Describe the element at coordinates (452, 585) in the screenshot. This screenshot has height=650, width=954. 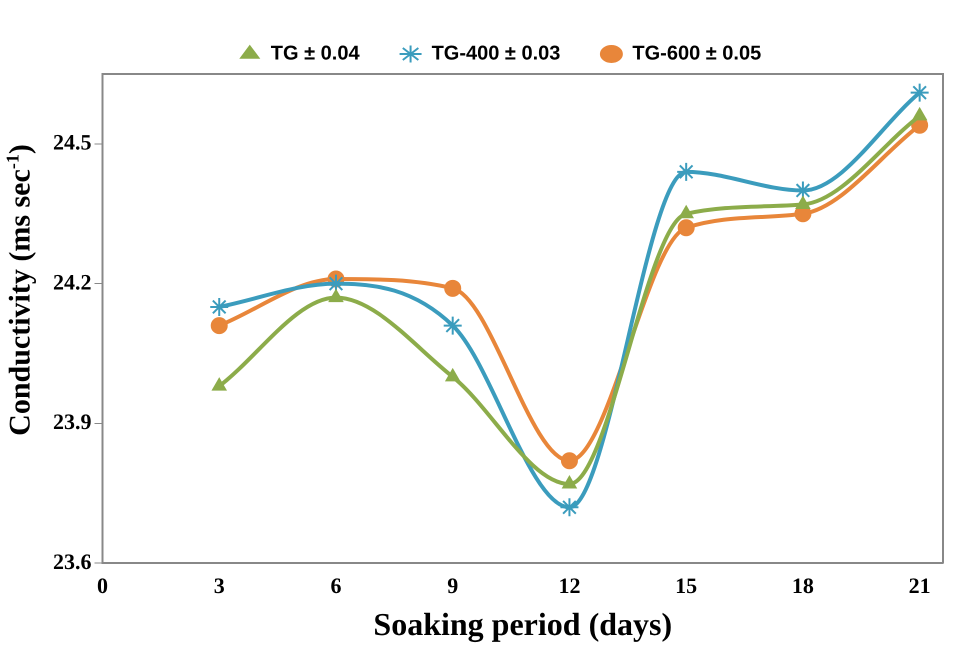
I see `x-tick-label: 9` at that location.